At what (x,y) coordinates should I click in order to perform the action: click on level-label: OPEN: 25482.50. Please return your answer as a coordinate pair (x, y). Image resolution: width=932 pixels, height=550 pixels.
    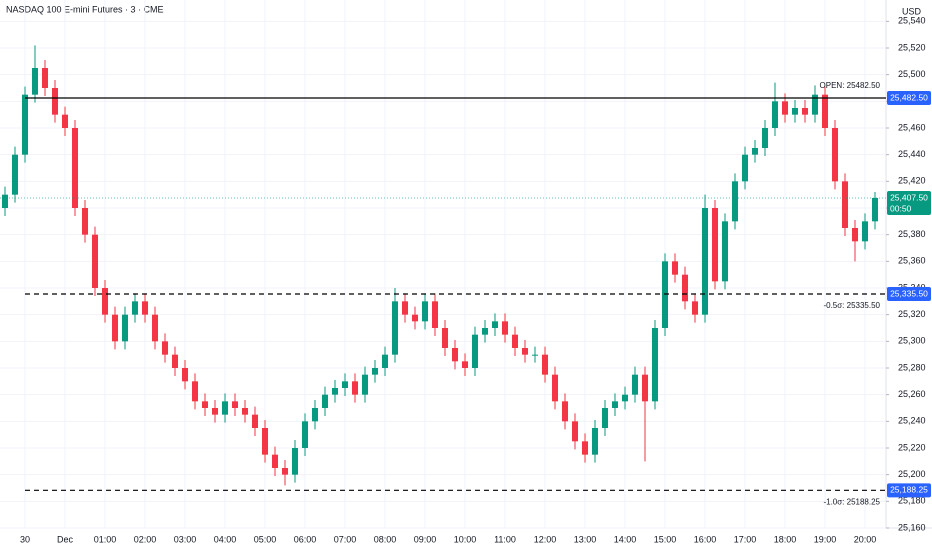
    Looking at the image, I should click on (850, 85).